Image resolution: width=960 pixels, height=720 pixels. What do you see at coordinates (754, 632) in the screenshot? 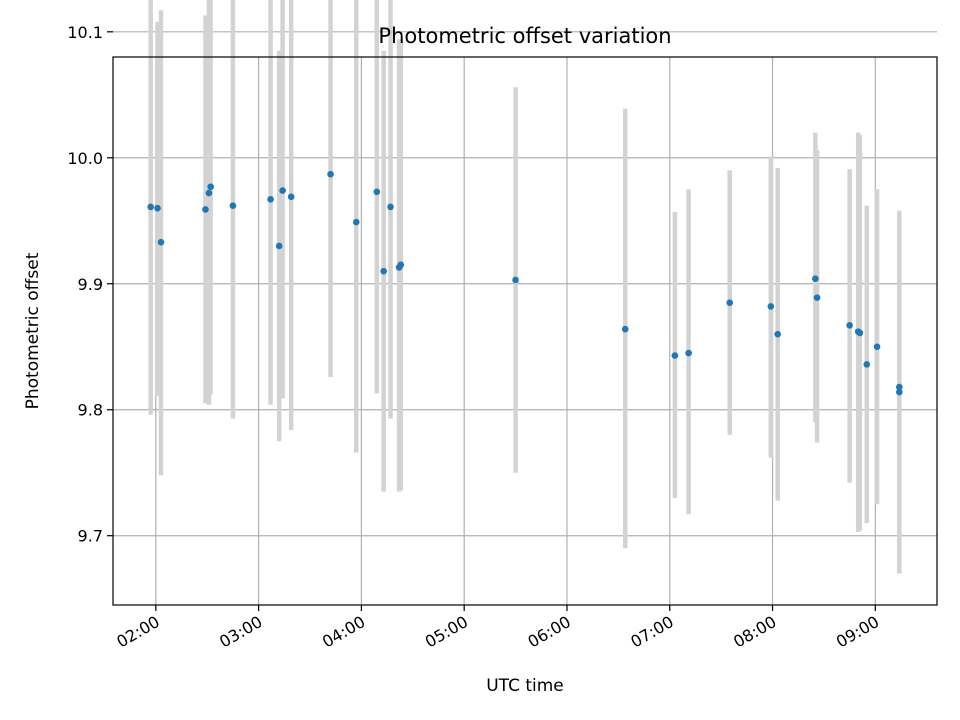
I see `x-tick-label: 08:00` at bounding box center [754, 632].